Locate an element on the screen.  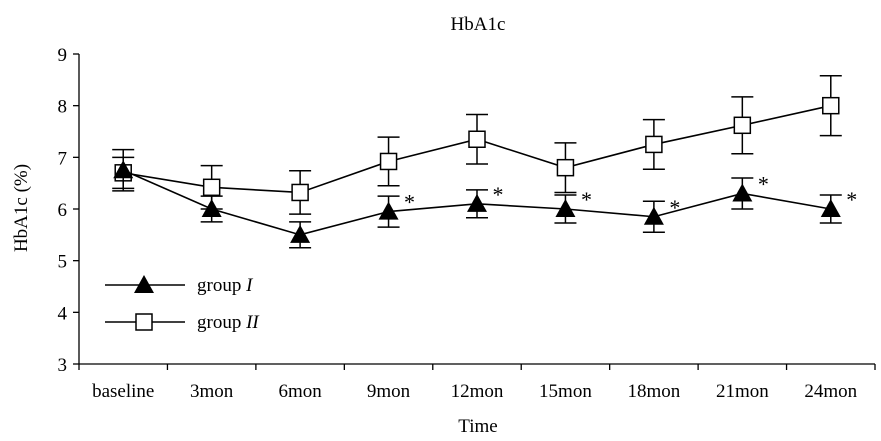
x-tick-label: 9mon is located at coordinates (389, 391).